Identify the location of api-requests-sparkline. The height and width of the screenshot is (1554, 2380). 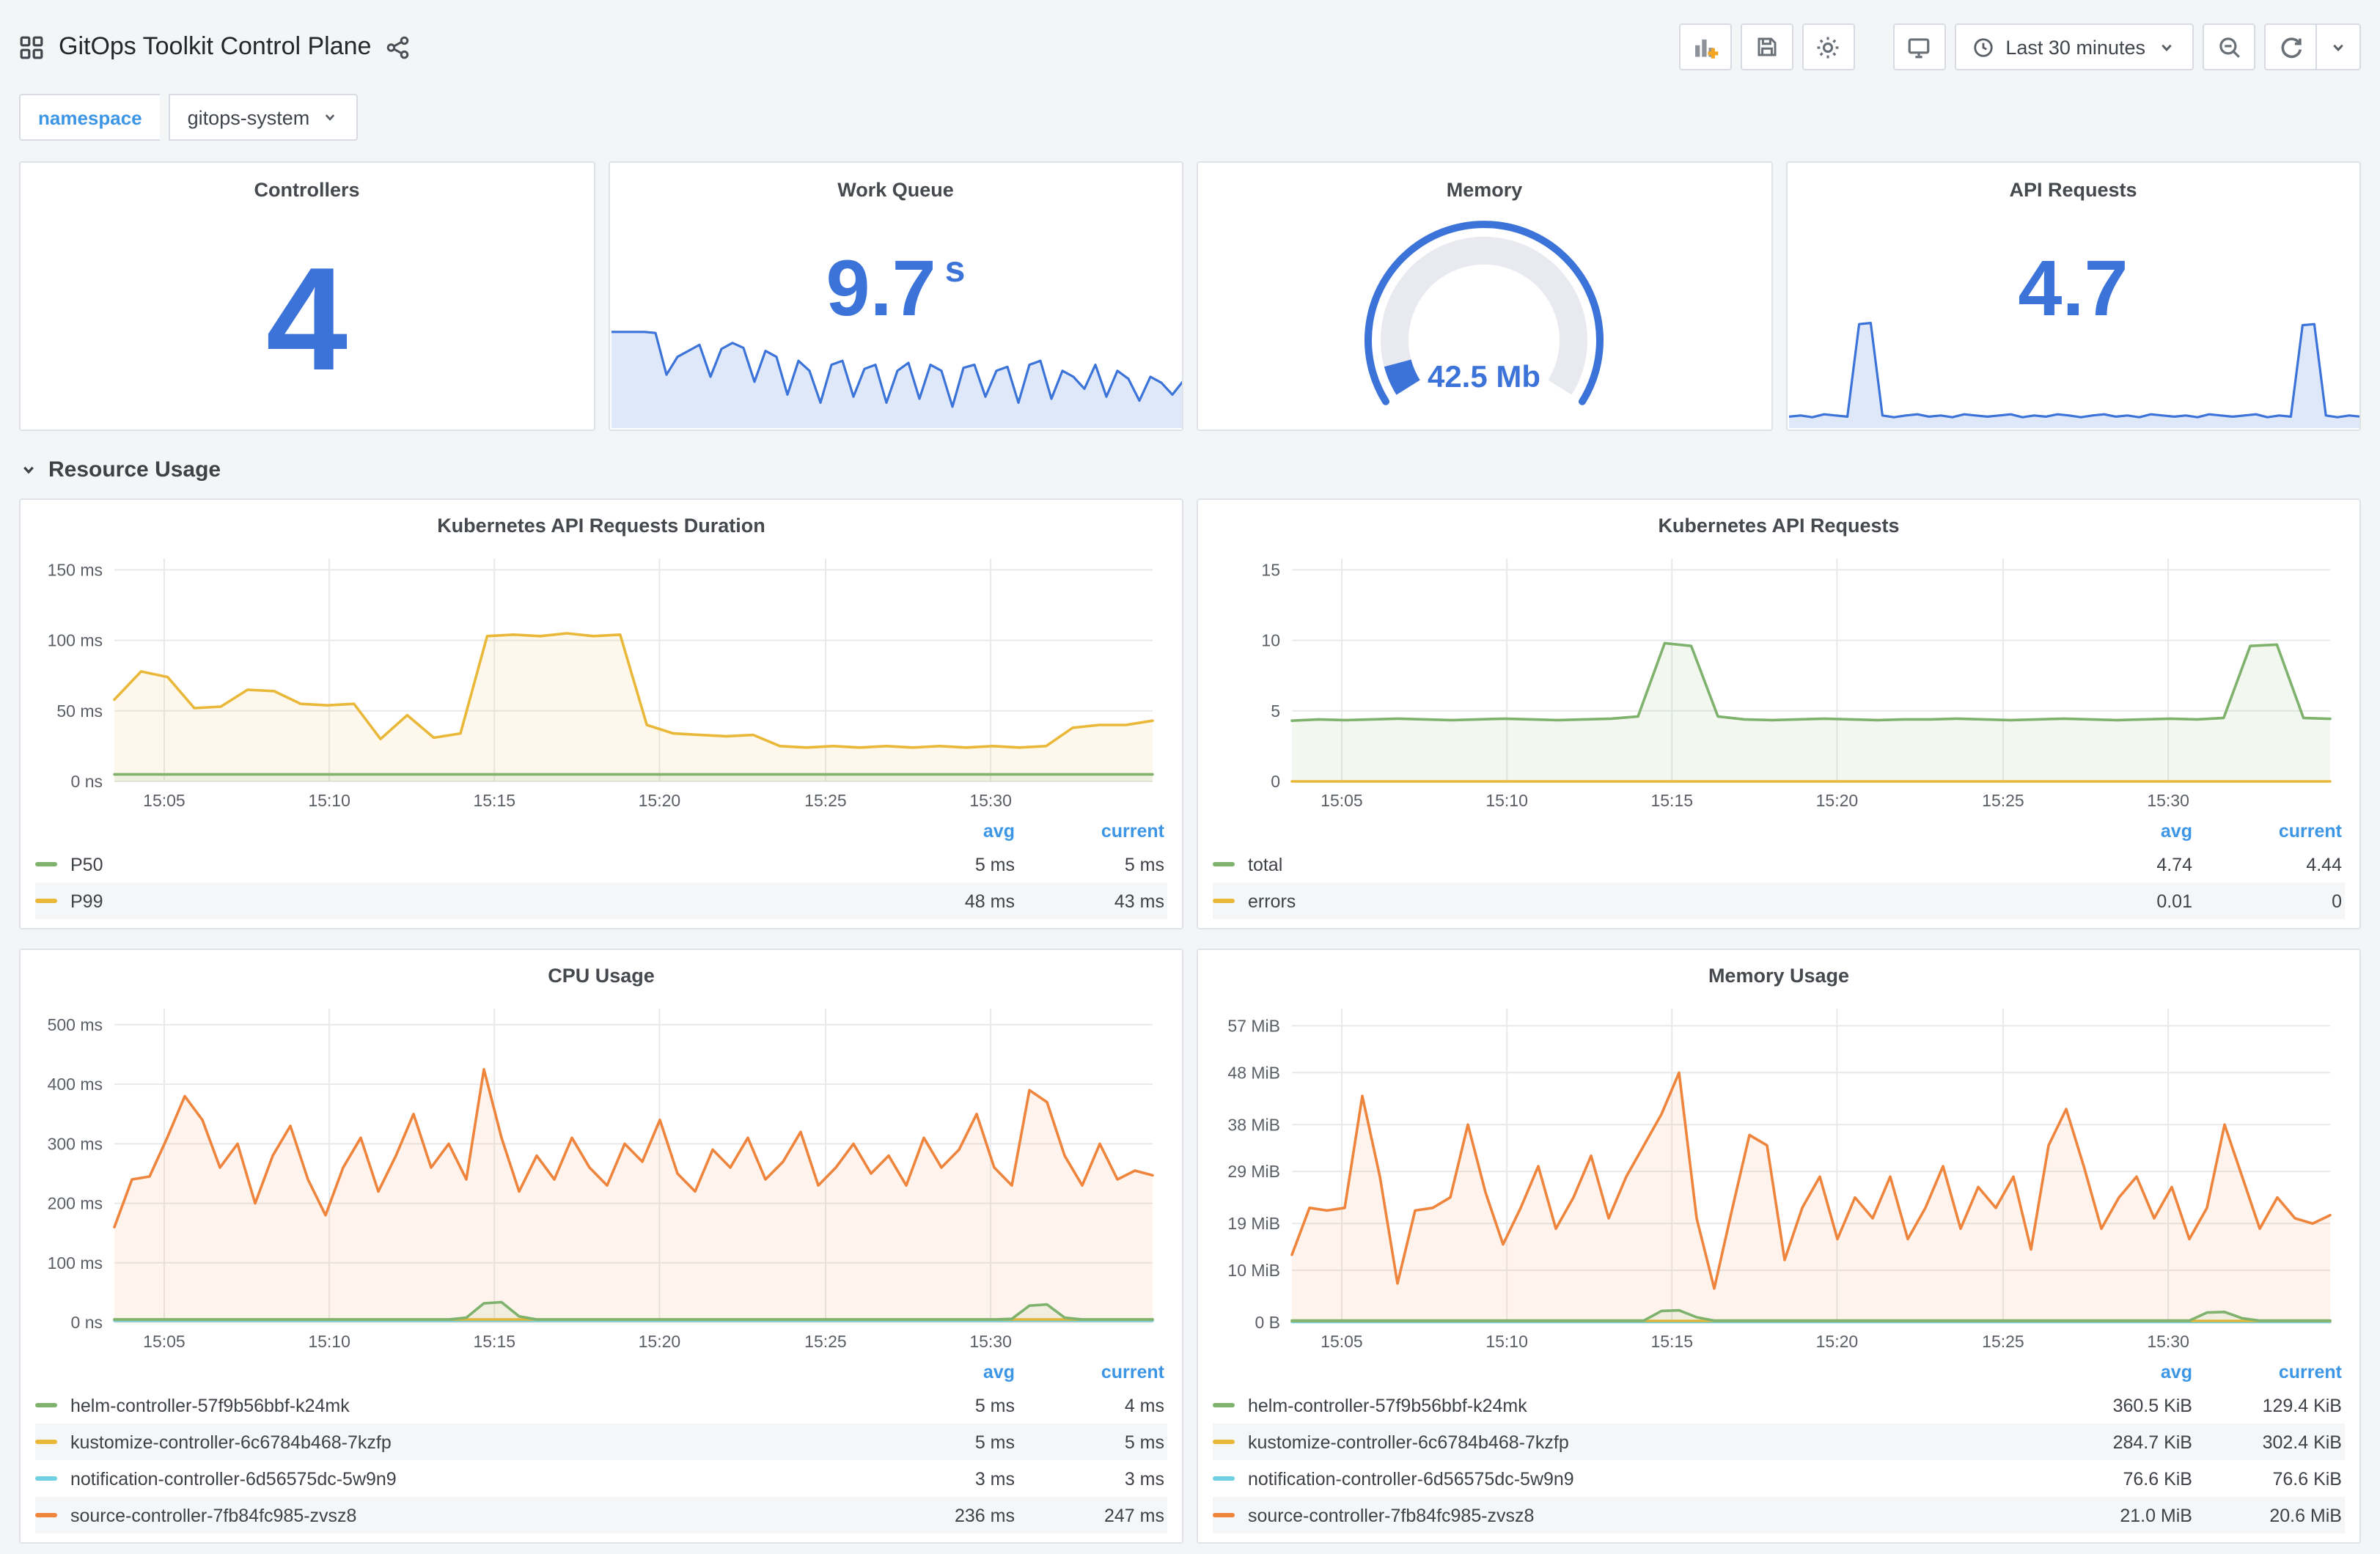
(2074, 375).